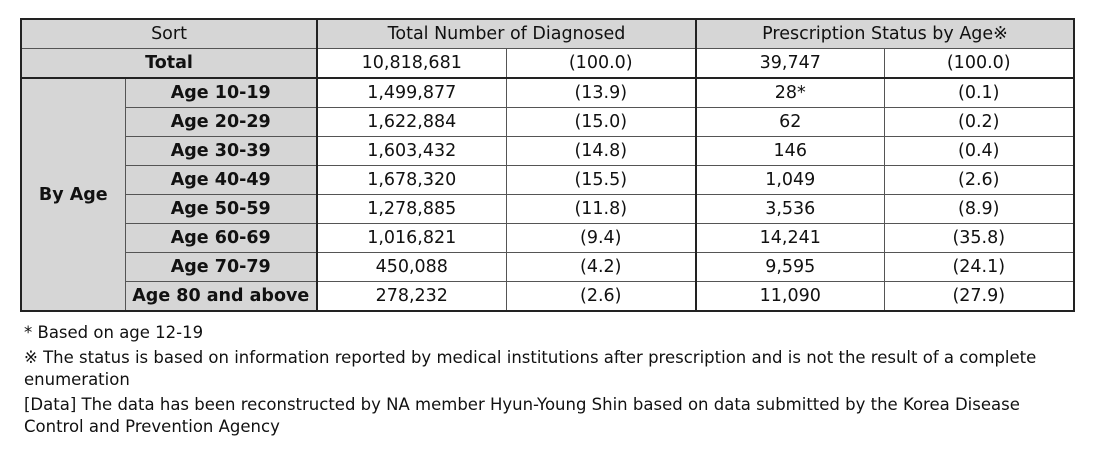  Describe the element at coordinates (221, 238) in the screenshot. I see `age-label: Age 60-69` at that location.